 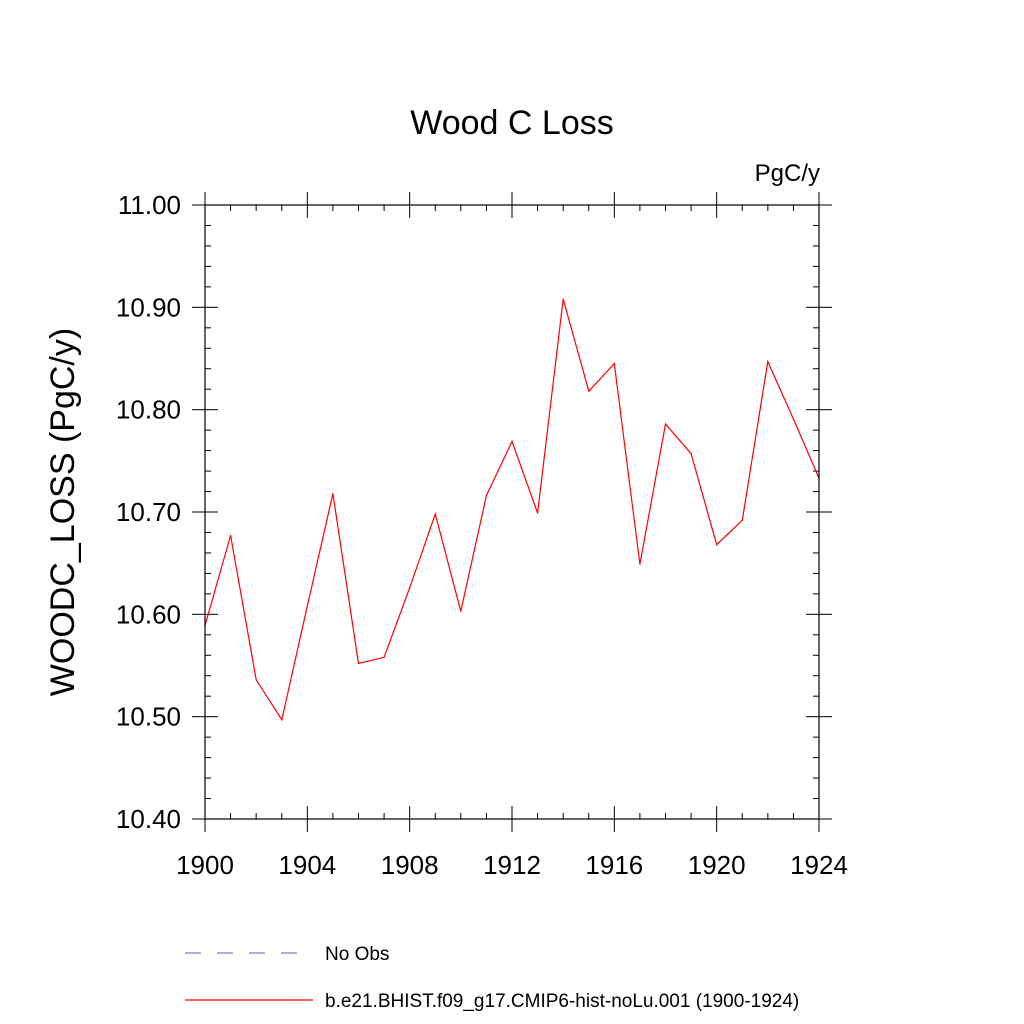 What do you see at coordinates (148, 307) in the screenshot?
I see `y-tick-label: 10.90` at bounding box center [148, 307].